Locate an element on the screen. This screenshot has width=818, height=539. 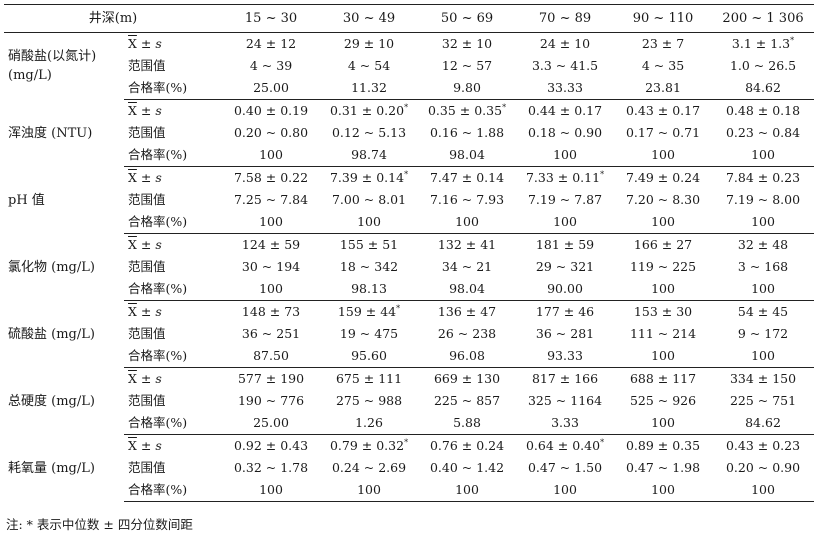
cell-value: 577 ± 190 is located at coordinates (271, 378).